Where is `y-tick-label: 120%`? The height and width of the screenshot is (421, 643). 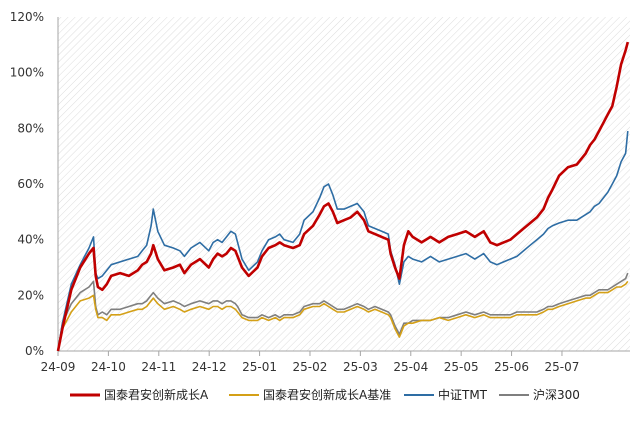 y-tick-label: 120% is located at coordinates (27, 17).